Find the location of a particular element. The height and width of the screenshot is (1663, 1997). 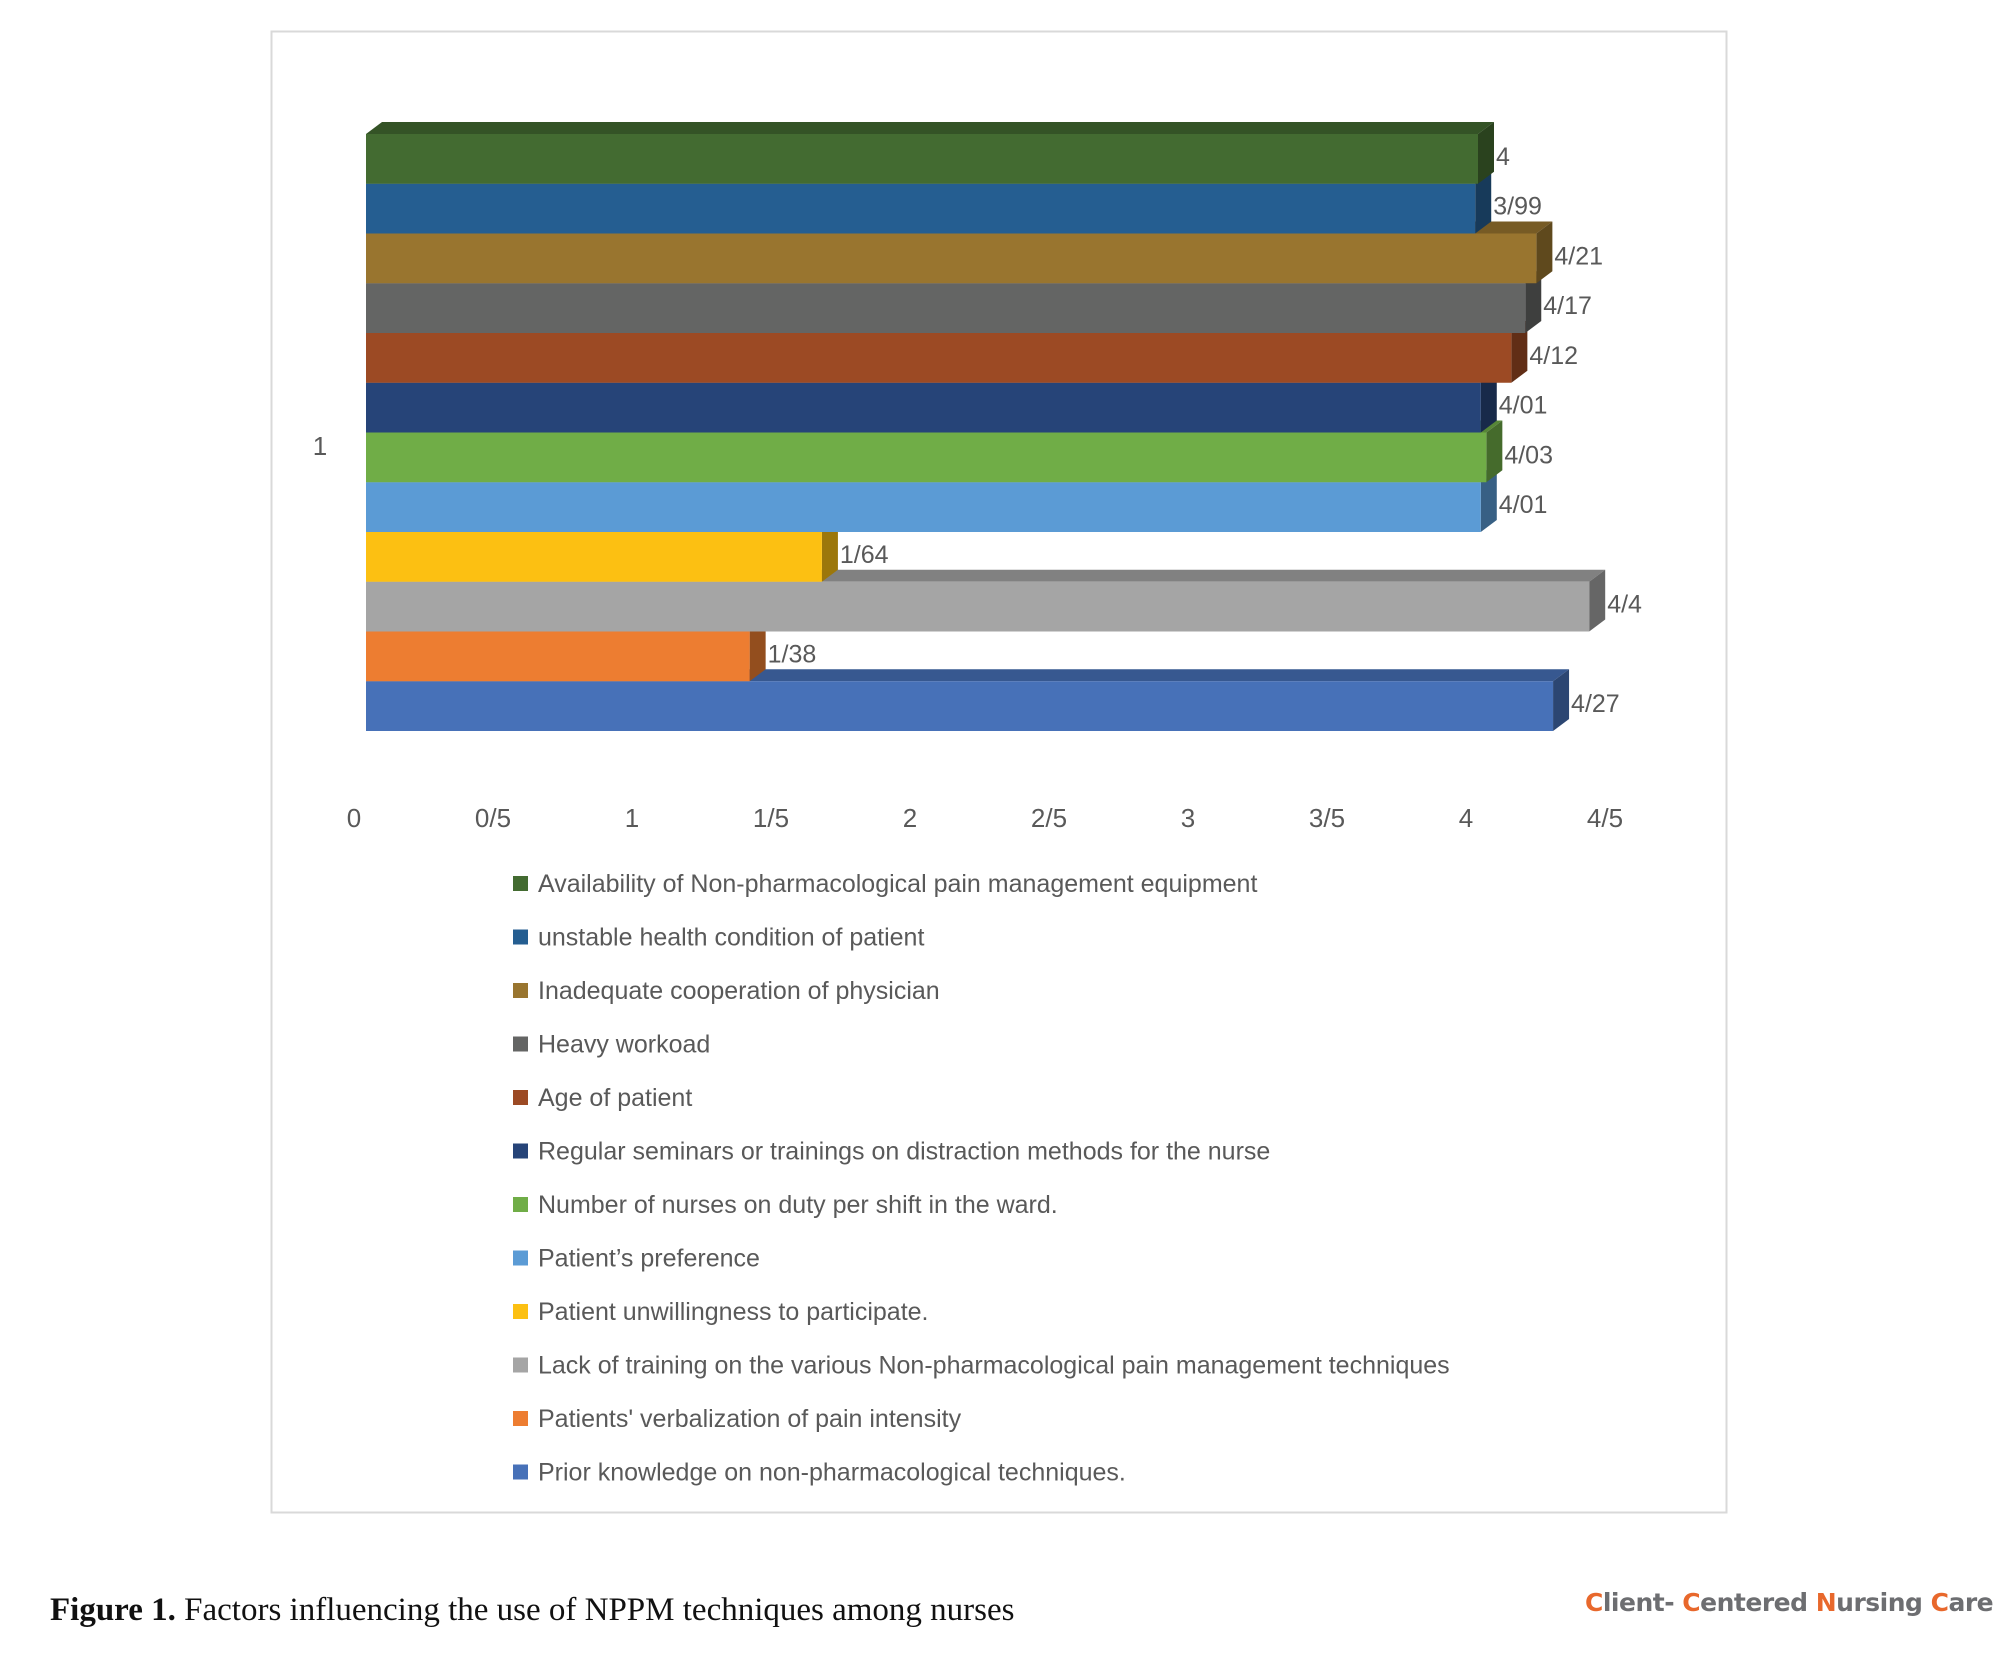

x-tick-label: 0/5 is located at coordinates (493, 818).